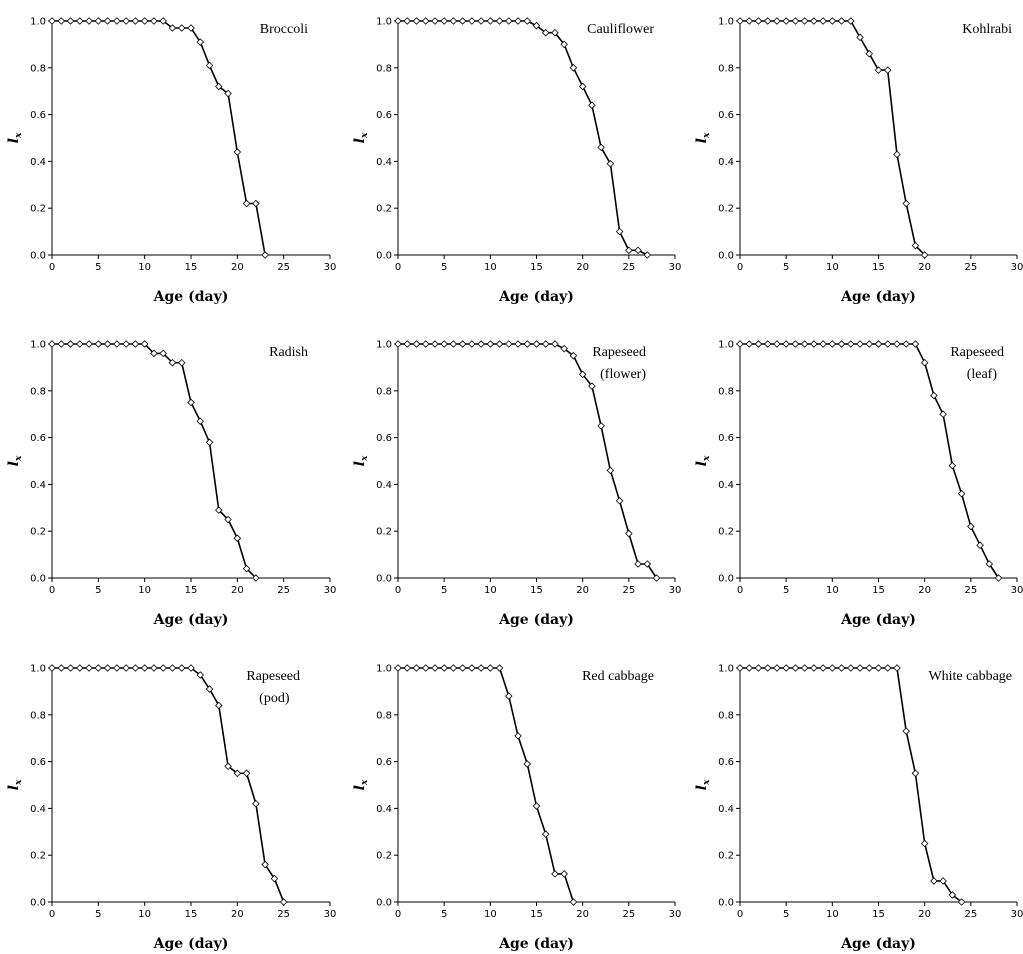 The image size is (1023, 954). What do you see at coordinates (159, 138) in the screenshot?
I see `series-line` at bounding box center [159, 138].